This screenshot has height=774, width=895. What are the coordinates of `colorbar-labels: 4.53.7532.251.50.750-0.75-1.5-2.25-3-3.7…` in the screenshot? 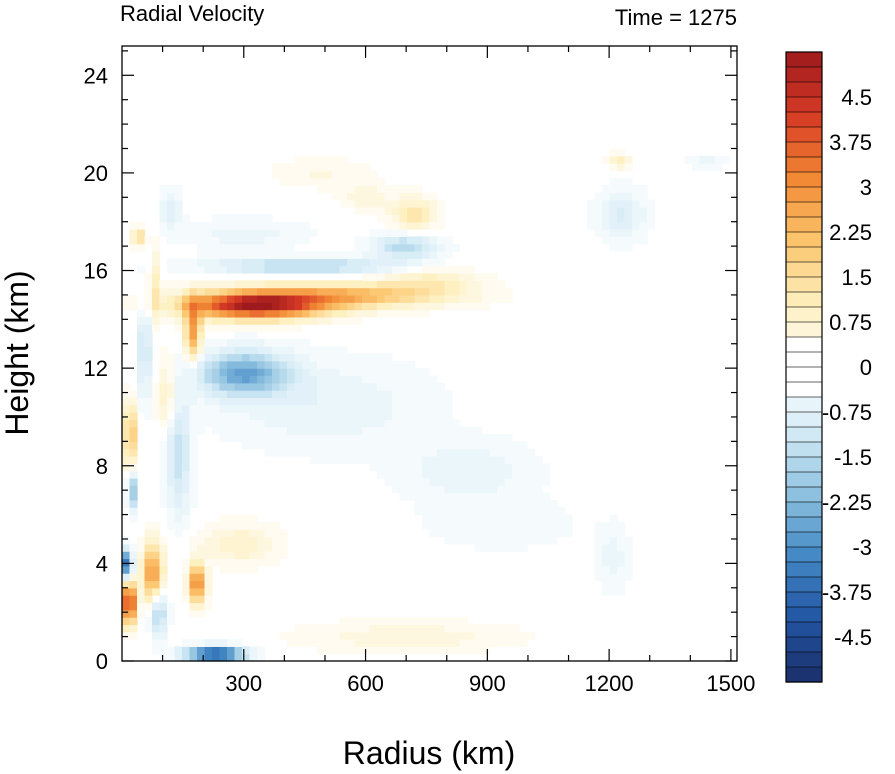 It's located at (847, 367).